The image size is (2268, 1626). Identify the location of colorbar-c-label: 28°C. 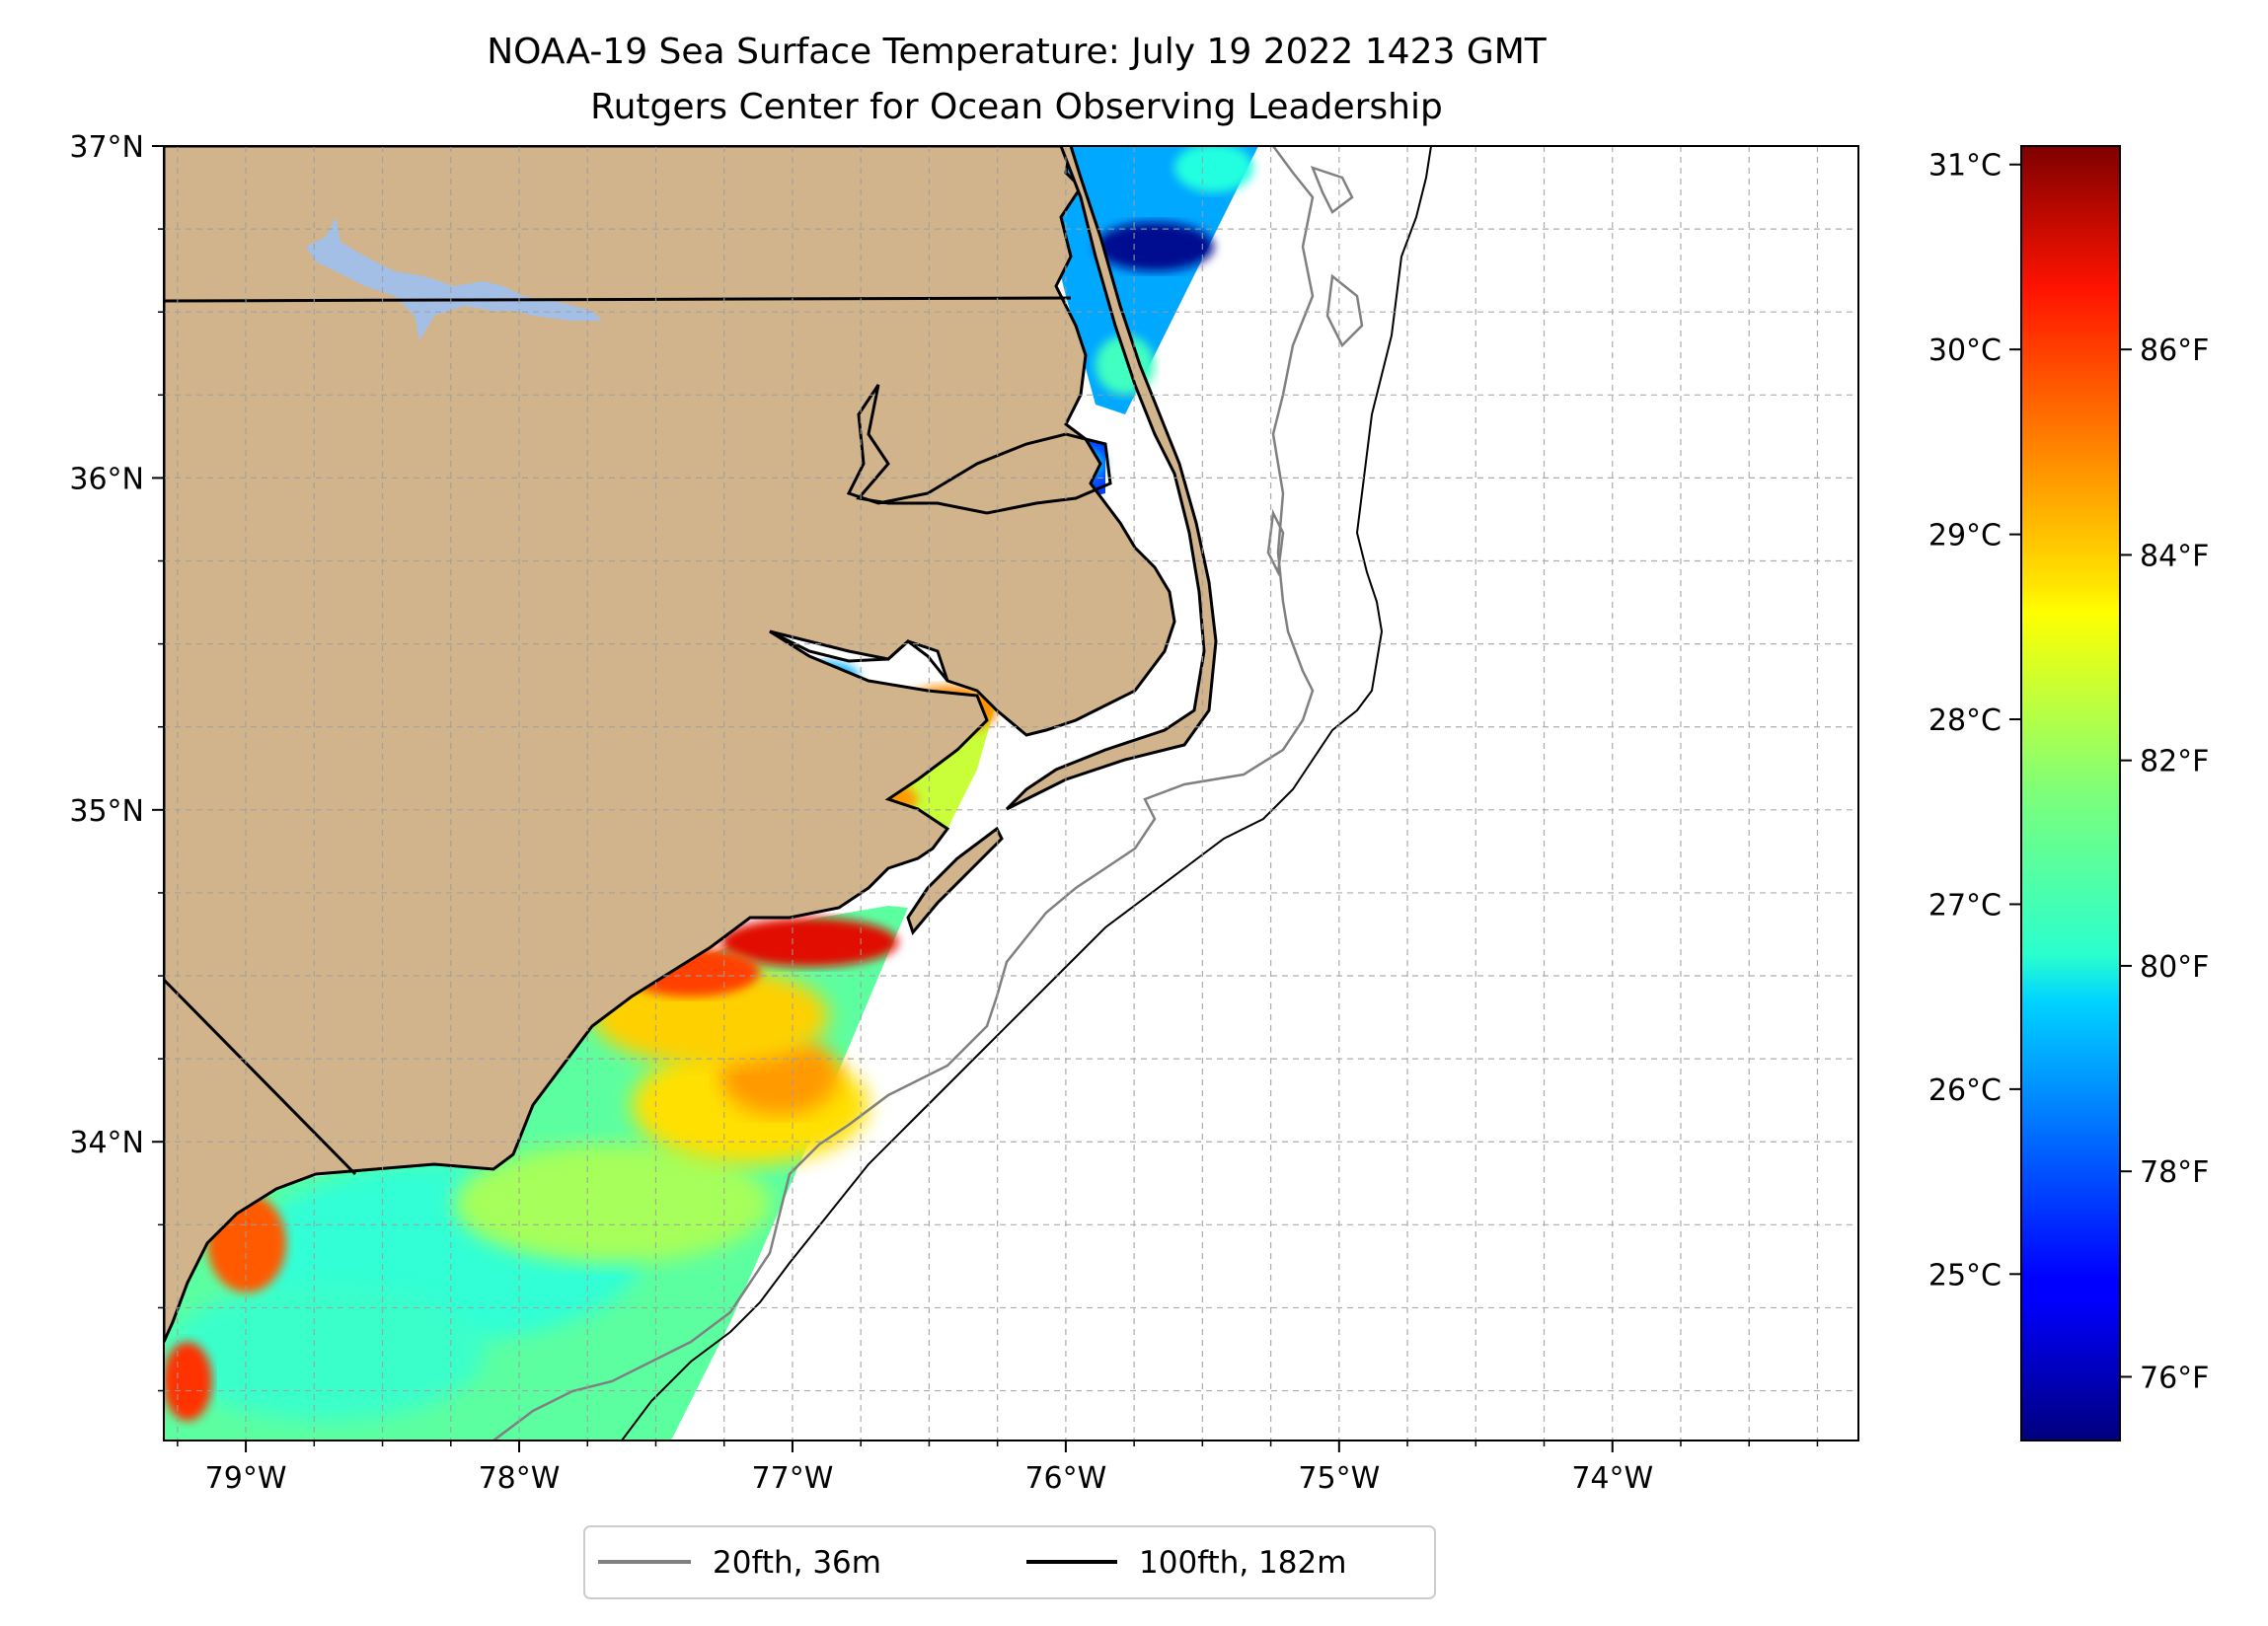
(1965, 720).